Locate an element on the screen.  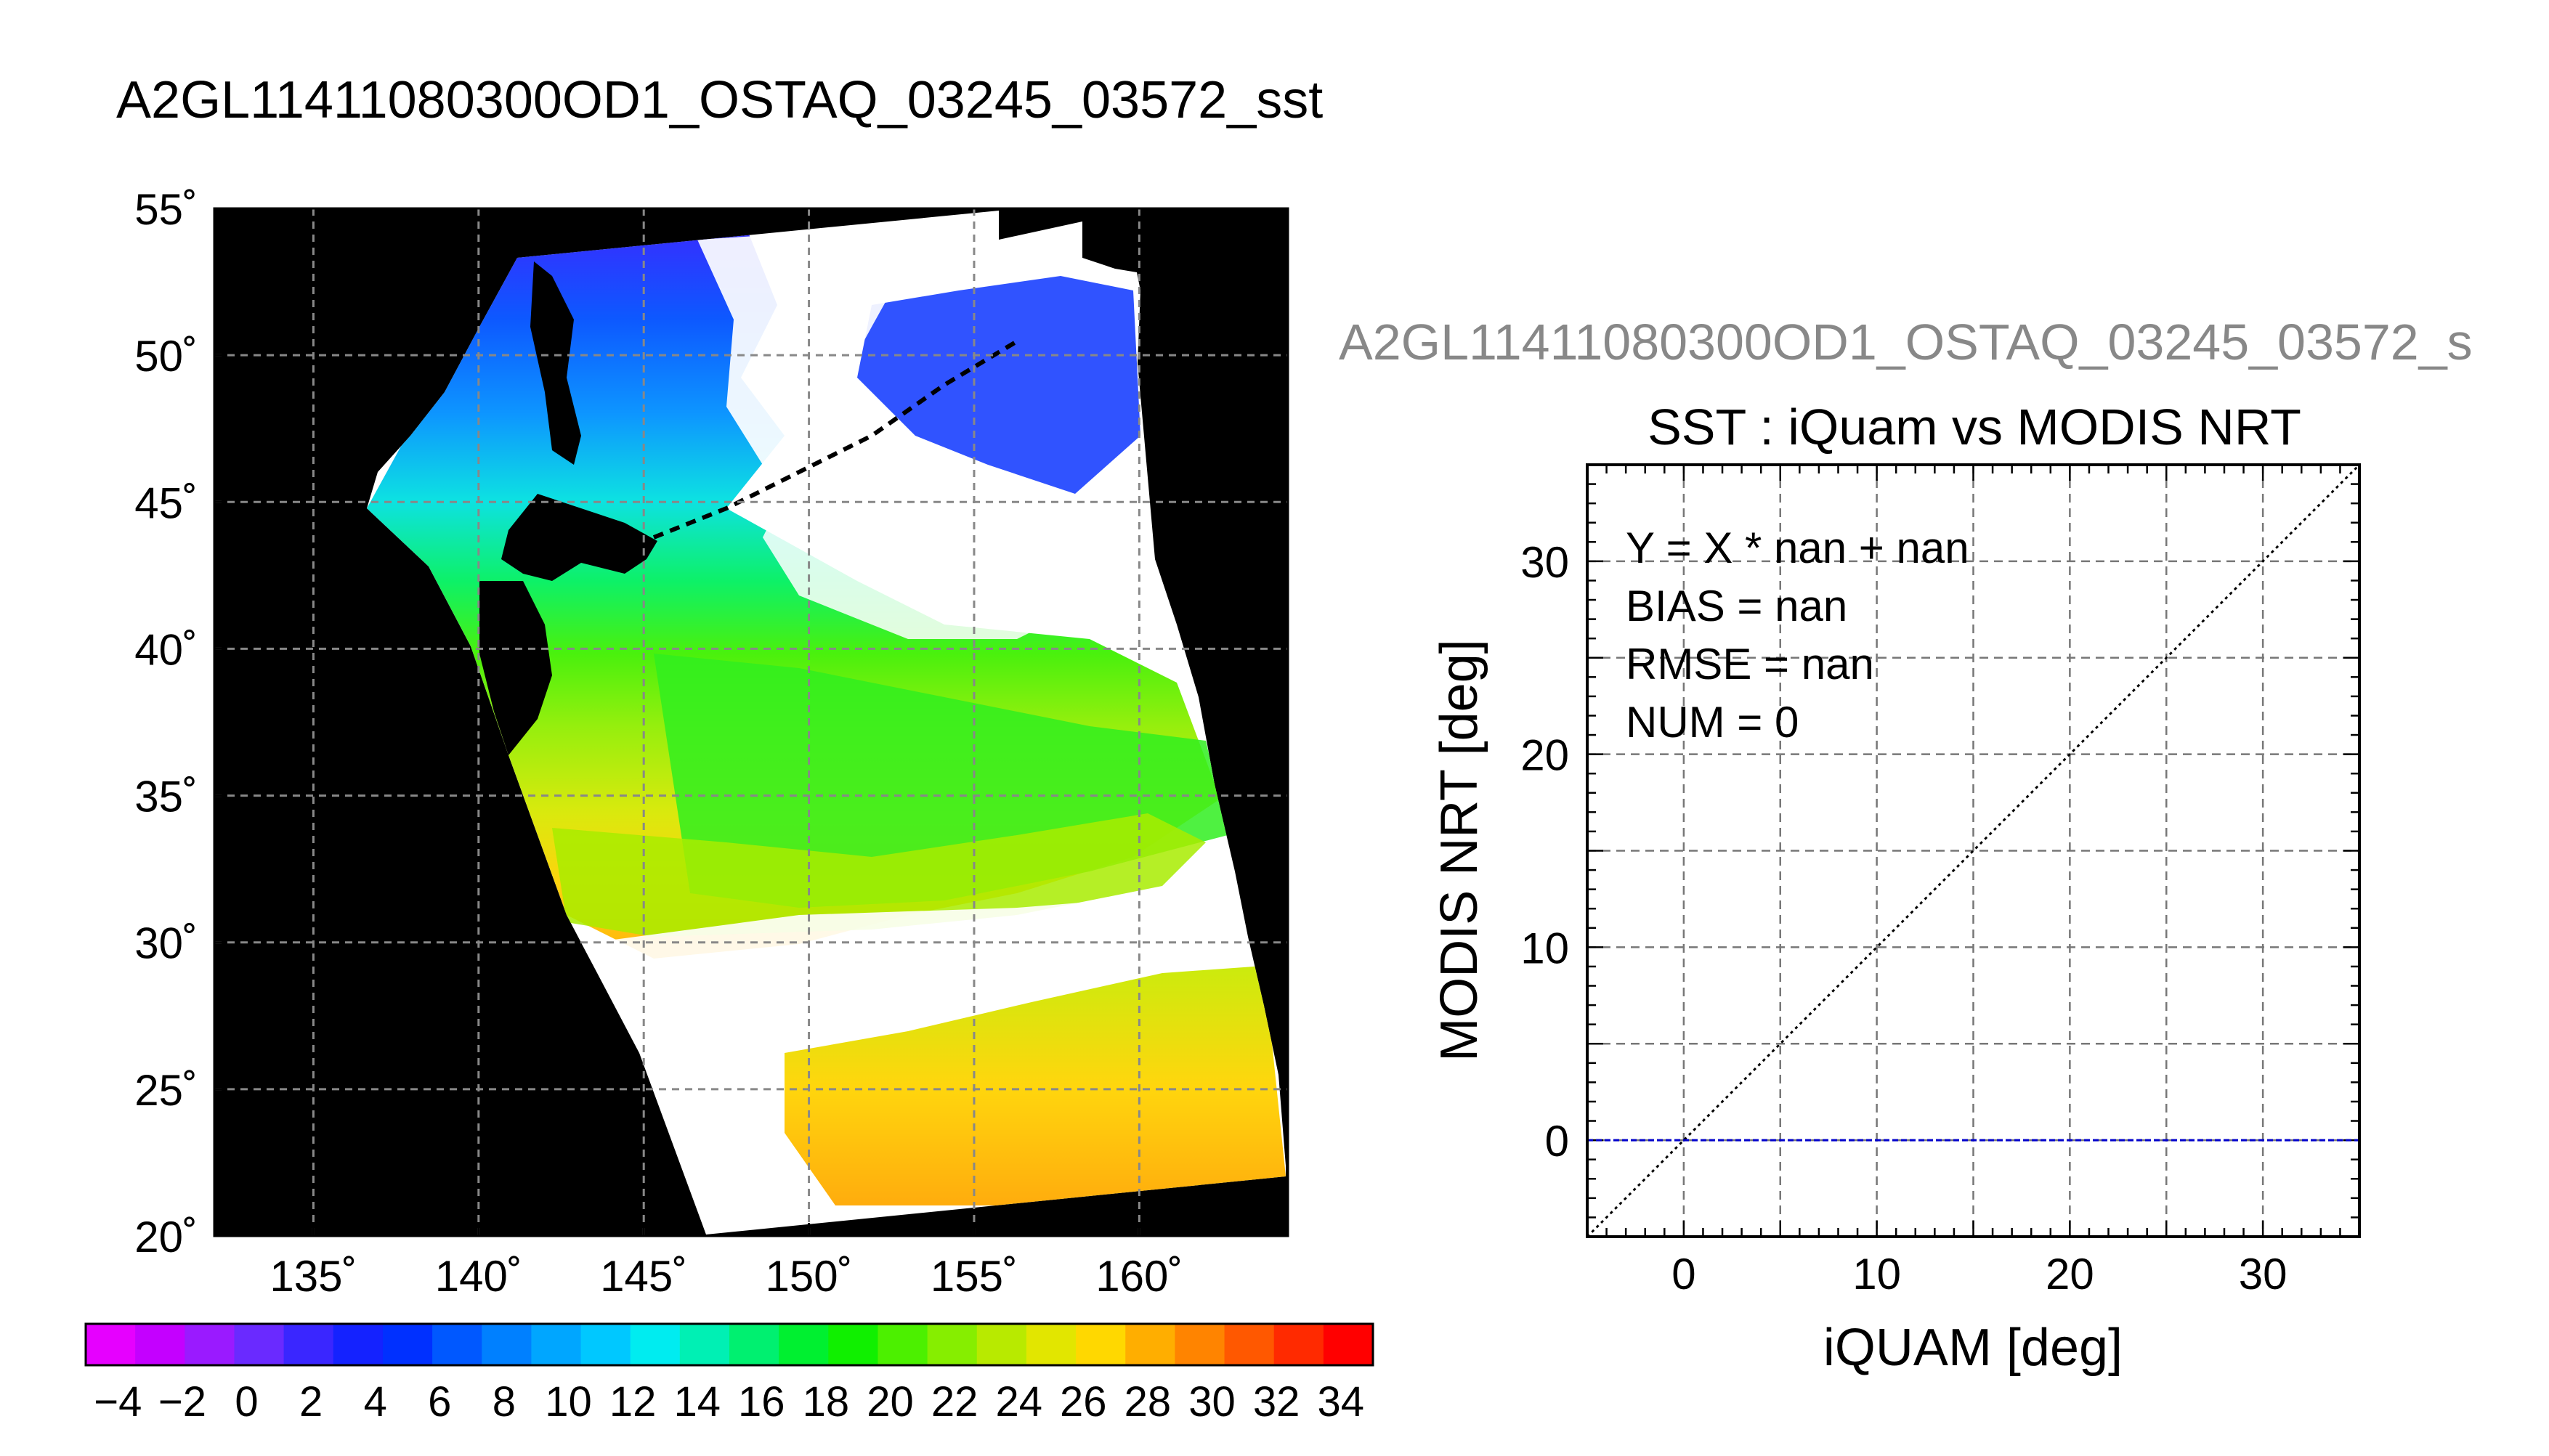
scatter-x-tick-labels: 0 10 20 30 is located at coordinates (1979, 1274).